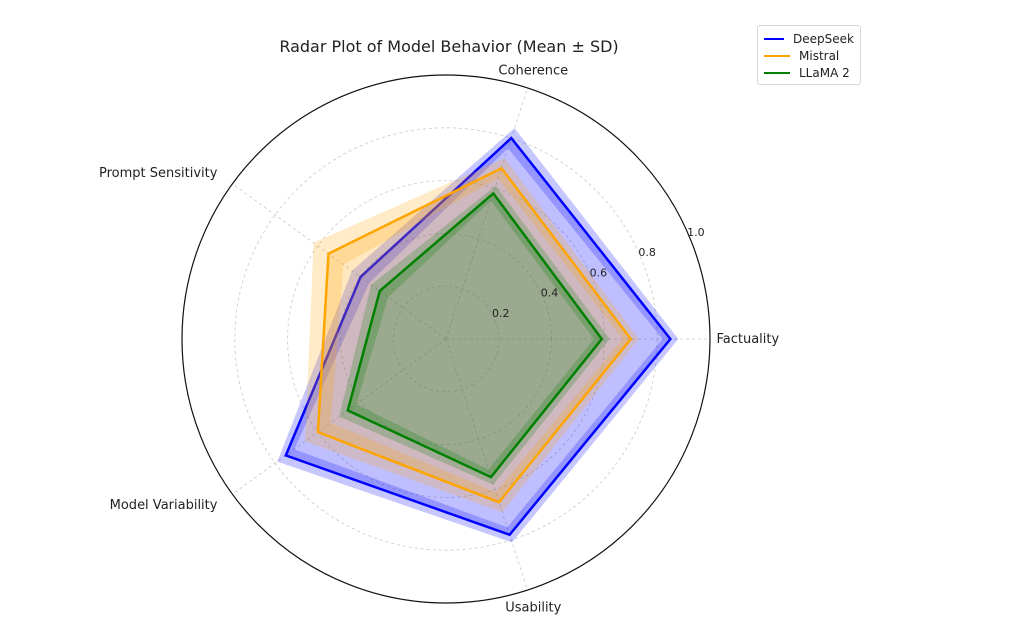  What do you see at coordinates (448, 46) in the screenshot?
I see `chart-title: Radar Plot of Model Behavior (Mean ± SD)` at bounding box center [448, 46].